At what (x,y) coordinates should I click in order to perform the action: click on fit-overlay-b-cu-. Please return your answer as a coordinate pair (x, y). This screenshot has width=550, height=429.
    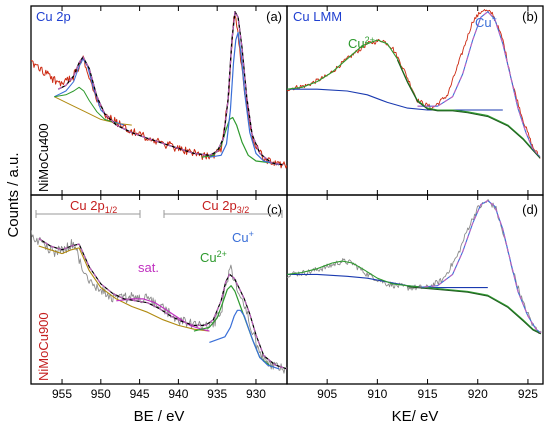
    Looking at the image, I should click on (479, 84).